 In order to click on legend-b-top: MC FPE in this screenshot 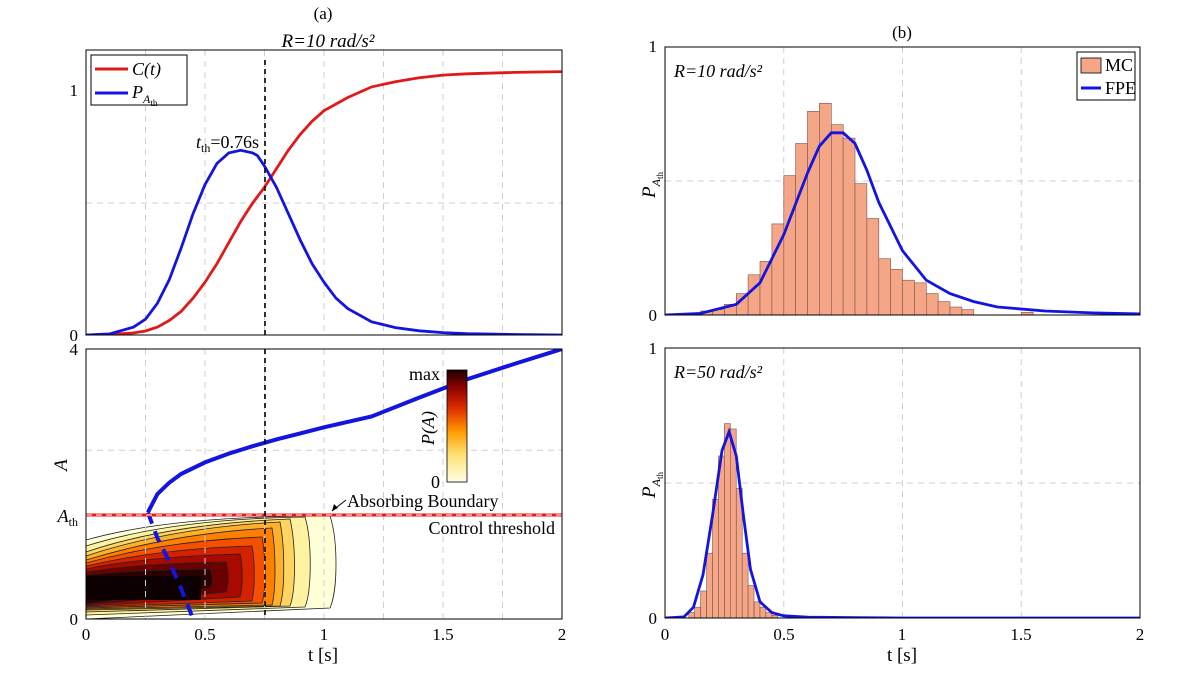, I will do `click(1106, 76)`.